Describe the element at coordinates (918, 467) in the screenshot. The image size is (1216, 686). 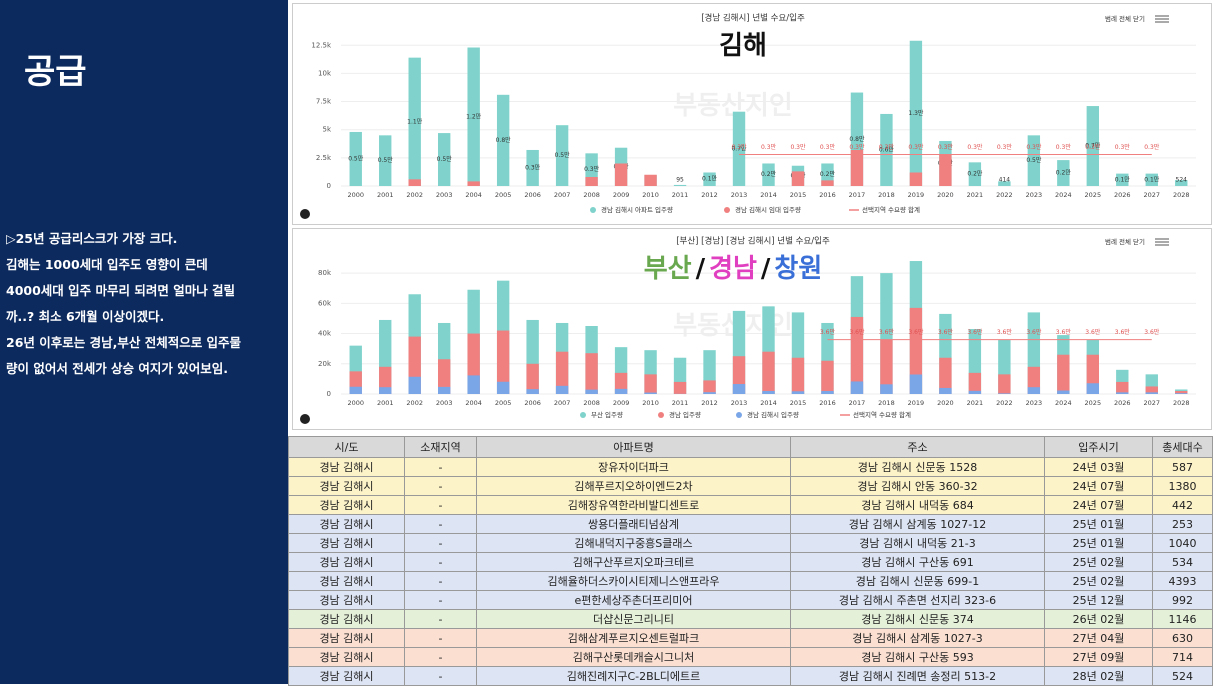
I see `table-cell: 경남 김해시 신문동 1528` at that location.